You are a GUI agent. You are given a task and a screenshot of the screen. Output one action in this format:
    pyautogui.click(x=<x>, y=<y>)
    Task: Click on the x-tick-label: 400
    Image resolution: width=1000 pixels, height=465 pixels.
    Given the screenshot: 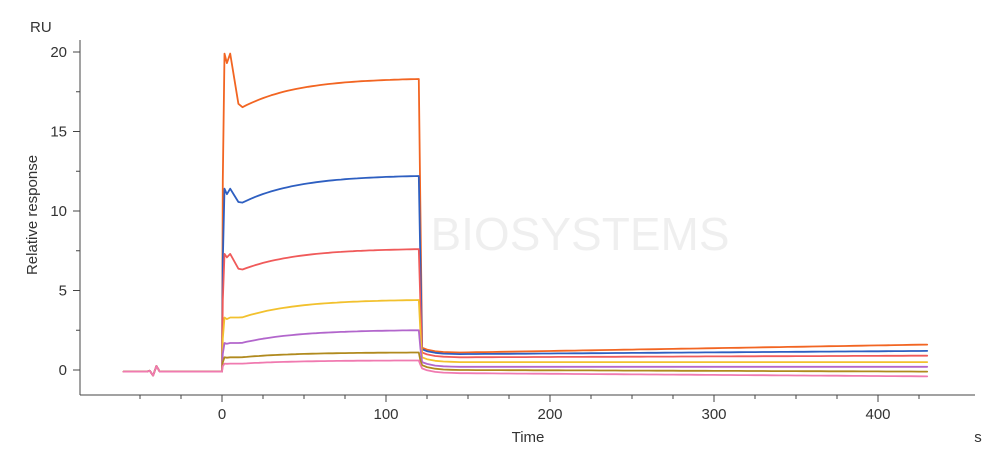 What is the action you would take?
    pyautogui.click(x=877, y=414)
    